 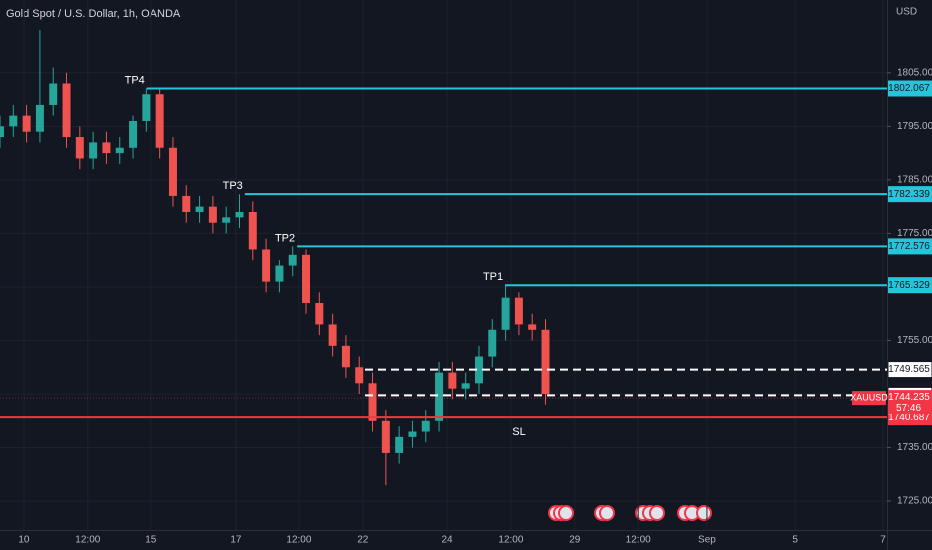 I want to click on currency: USD, so click(x=906, y=12).